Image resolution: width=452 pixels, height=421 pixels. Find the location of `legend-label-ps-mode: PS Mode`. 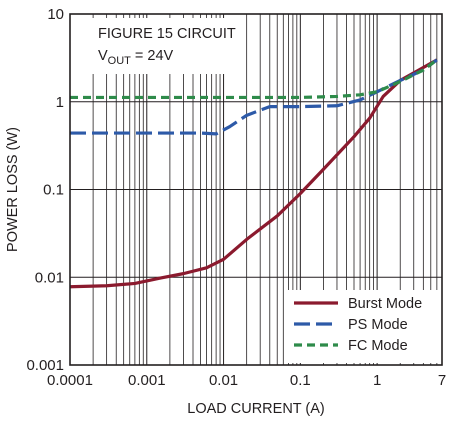

legend-label-ps-mode: PS Mode is located at coordinates (378, 325).